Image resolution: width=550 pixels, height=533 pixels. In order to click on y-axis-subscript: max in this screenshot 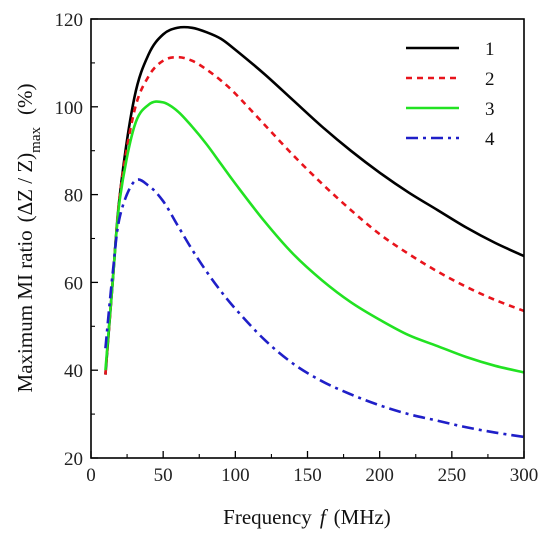, I will do `click(36, 140)`.